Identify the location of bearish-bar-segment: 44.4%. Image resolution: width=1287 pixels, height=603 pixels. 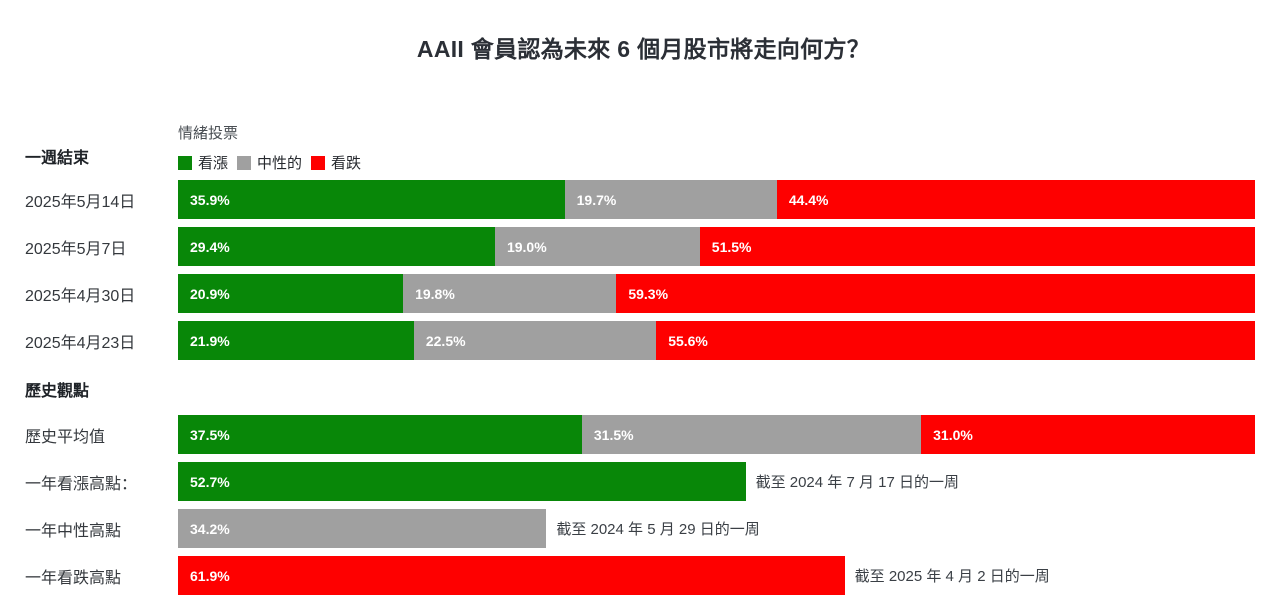
(1015, 199).